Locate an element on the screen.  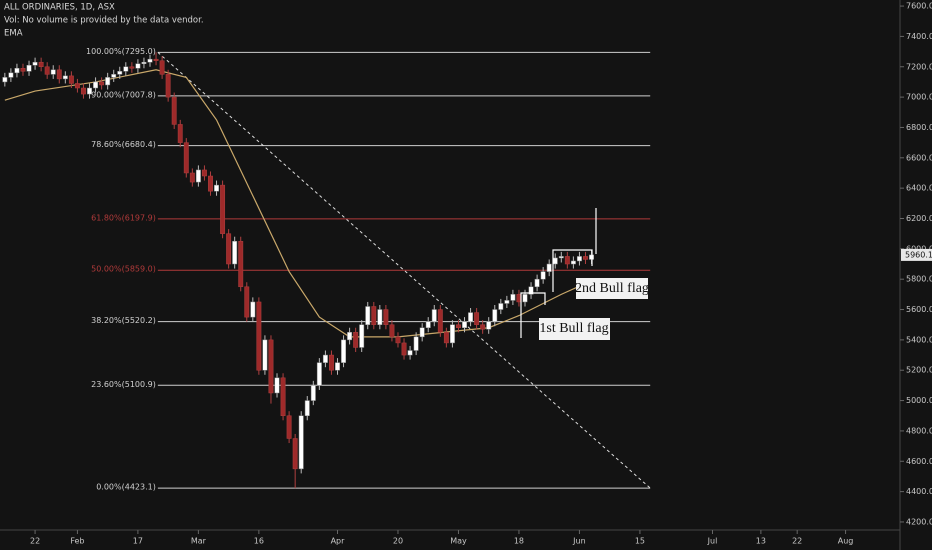
annotation: 2nd Bull flag is located at coordinates (612, 288).